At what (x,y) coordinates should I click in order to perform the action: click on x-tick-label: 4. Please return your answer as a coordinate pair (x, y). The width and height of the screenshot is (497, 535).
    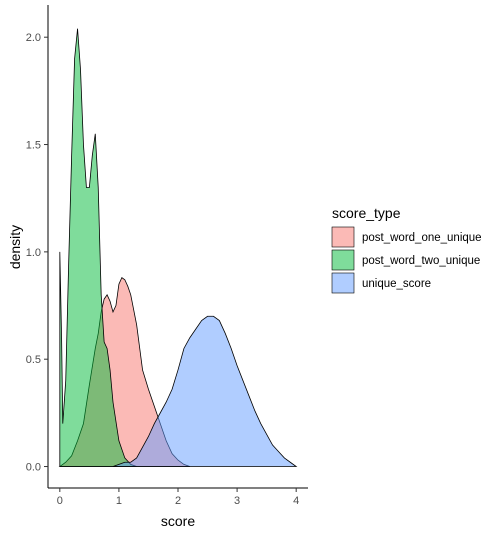
    Looking at the image, I should click on (296, 501).